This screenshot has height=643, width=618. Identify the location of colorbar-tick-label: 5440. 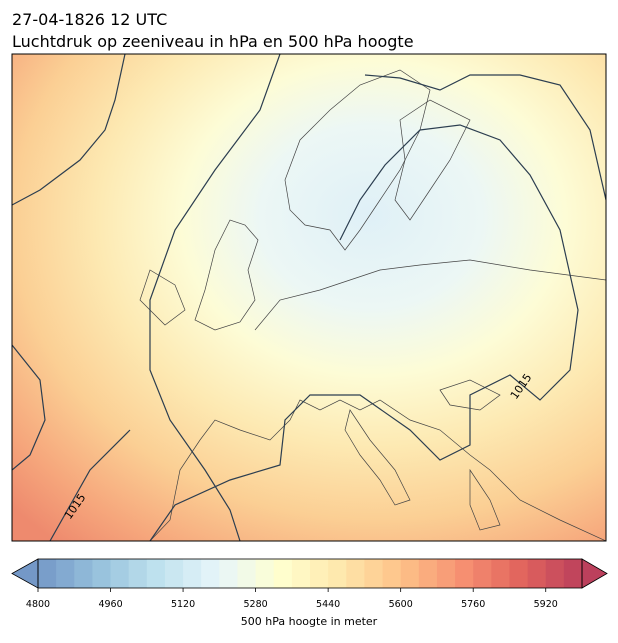
(328, 604).